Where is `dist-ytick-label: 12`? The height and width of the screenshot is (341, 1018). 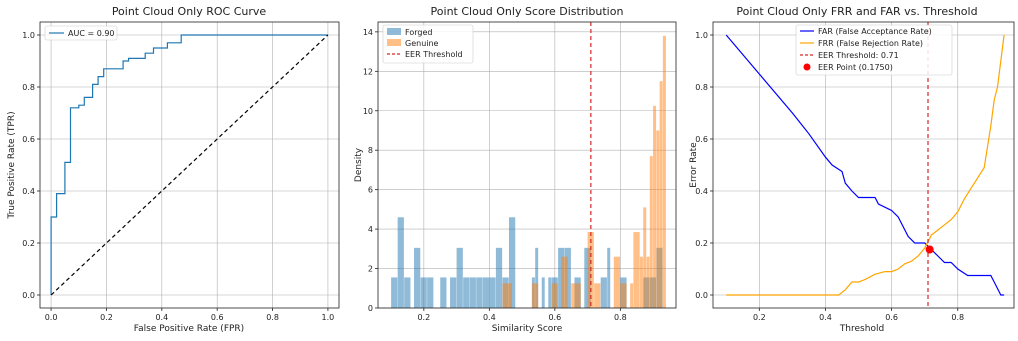
dist-ytick-label: 12 is located at coordinates (368, 71).